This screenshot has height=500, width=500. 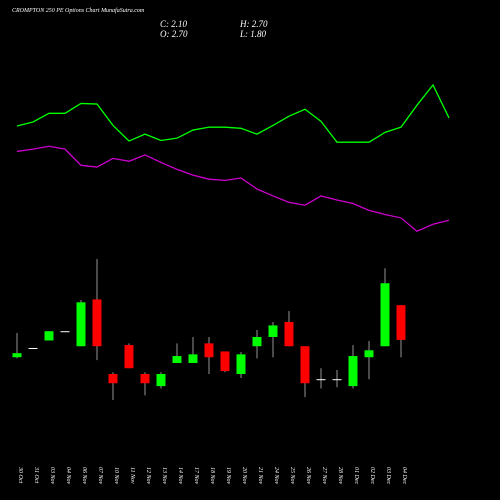 What do you see at coordinates (292, 476) in the screenshot?
I see `x-tick-label: 25 Nov` at bounding box center [292, 476].